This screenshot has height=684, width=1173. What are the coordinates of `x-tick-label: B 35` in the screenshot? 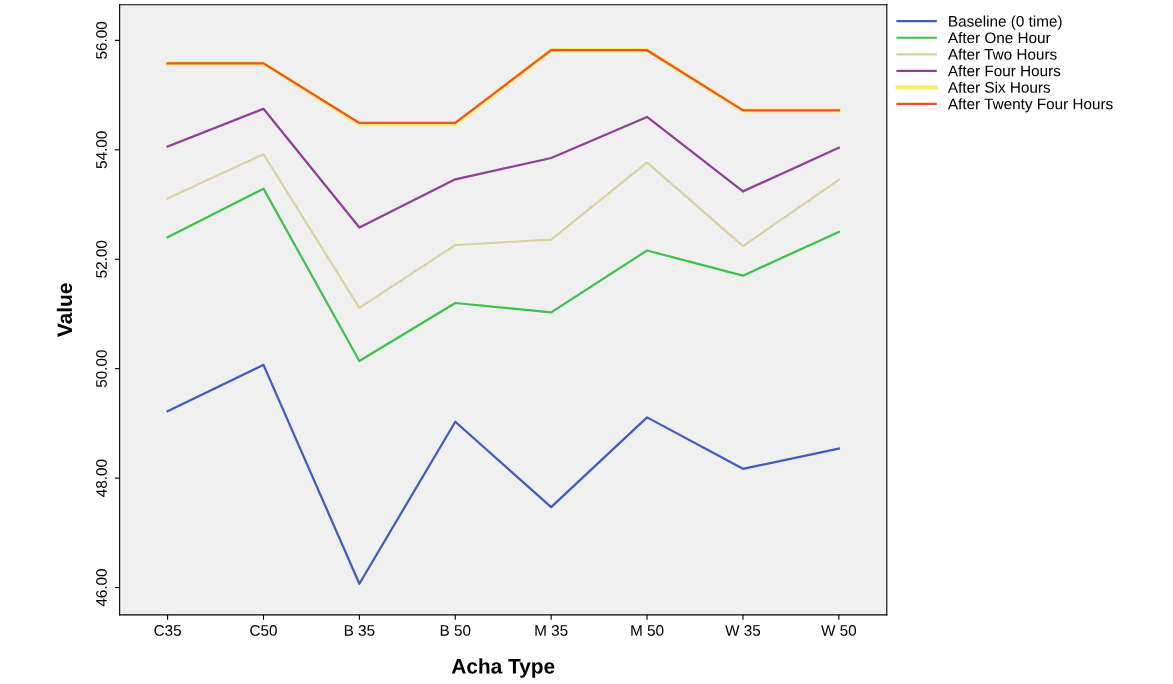 It's located at (359, 630).